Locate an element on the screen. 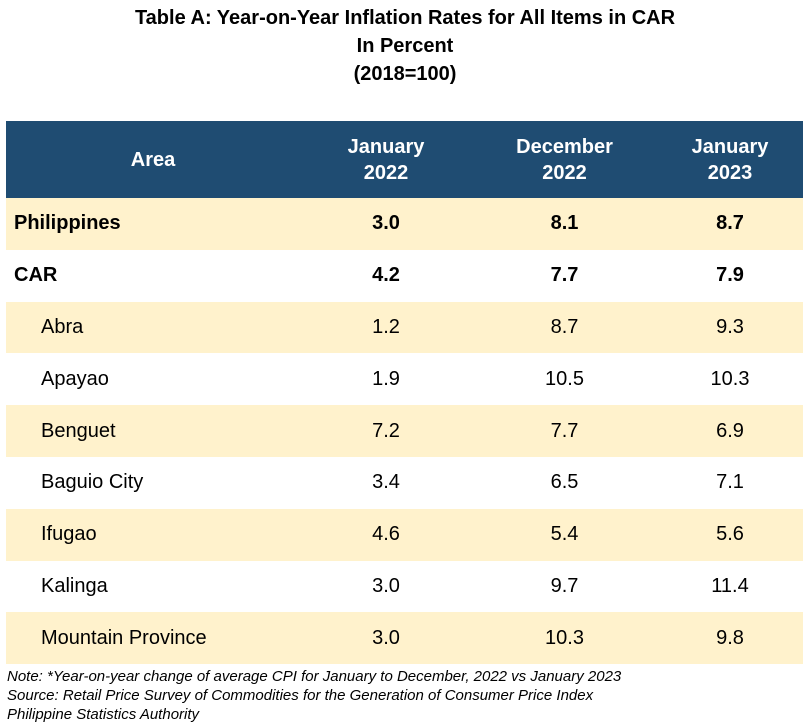 Image resolution: width=810 pixels, height=728 pixels. cell-jan-2023: 9.3 is located at coordinates (730, 326).